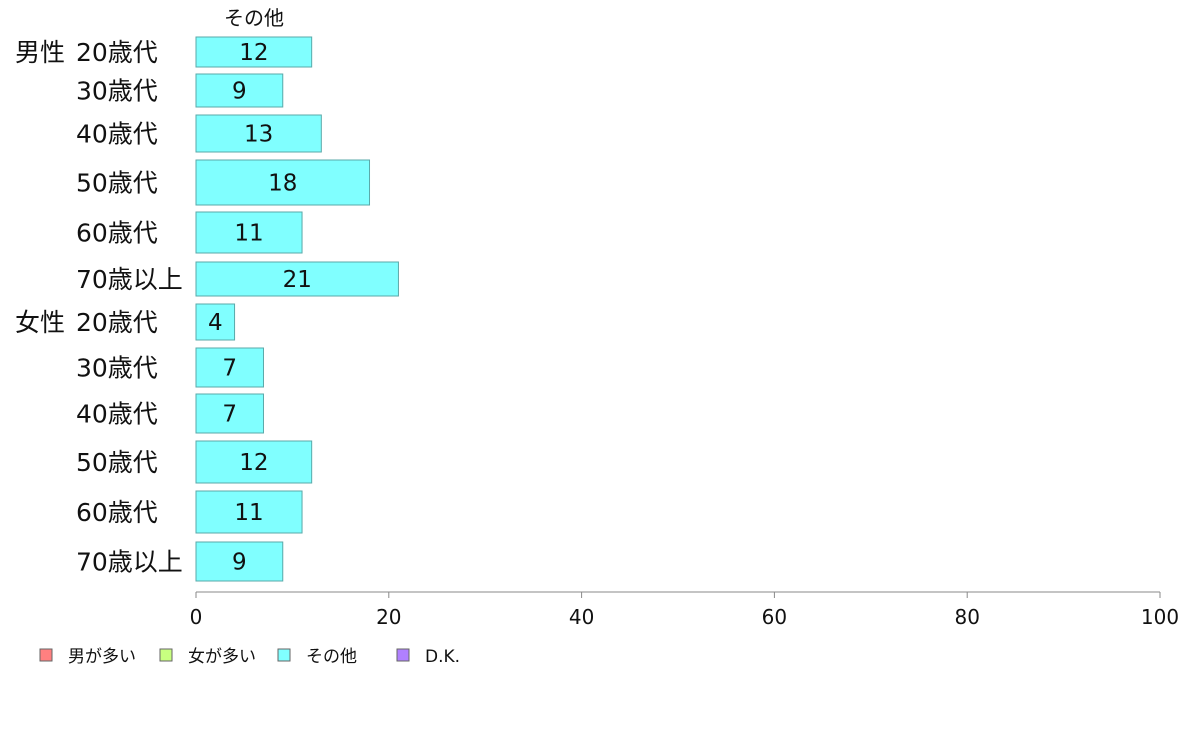  Describe the element at coordinates (331, 657) in the screenshot. I see `legend-label: その他` at that location.